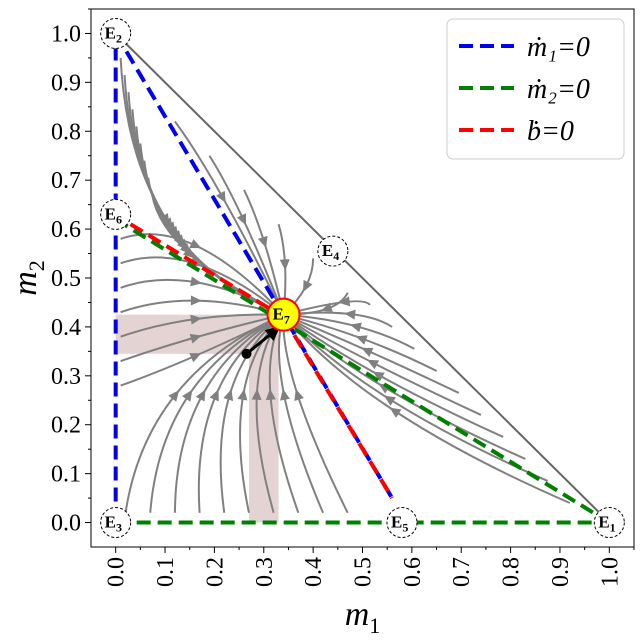 Image resolution: width=644 pixels, height=641 pixels. Describe the element at coordinates (66, 132) in the screenshot. I see `y-tick-label: 0.8` at that location.